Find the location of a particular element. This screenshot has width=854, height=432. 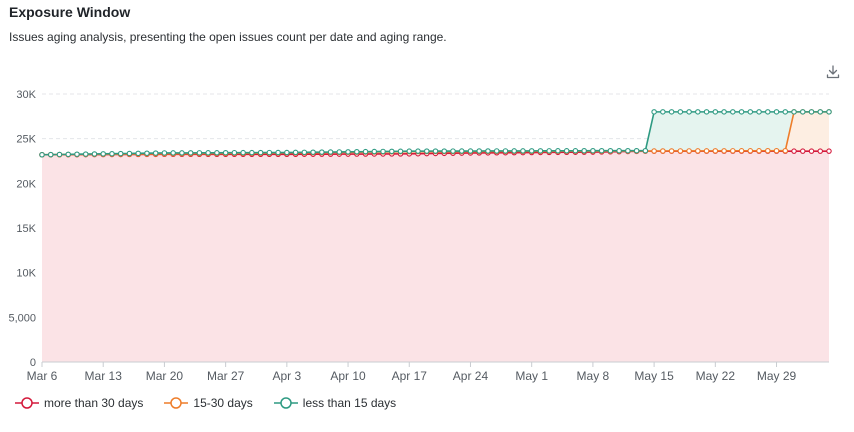

x-tick-label: May 1 is located at coordinates (531, 376).